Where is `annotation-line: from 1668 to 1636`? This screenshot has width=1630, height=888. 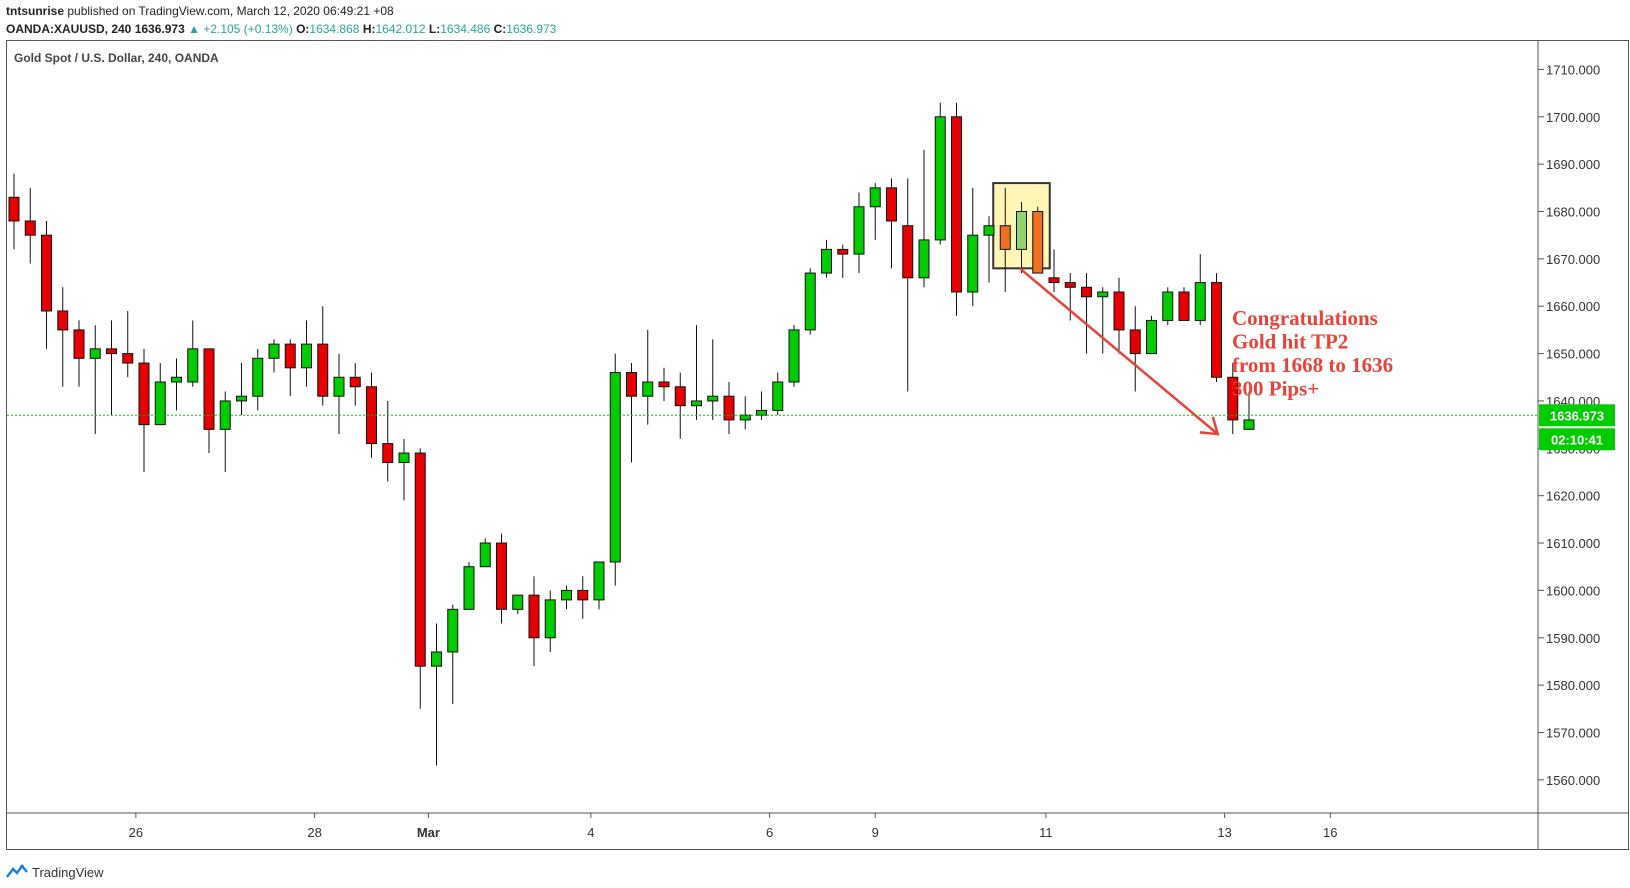
annotation-line: from 1668 to 1636 is located at coordinates (1312, 365).